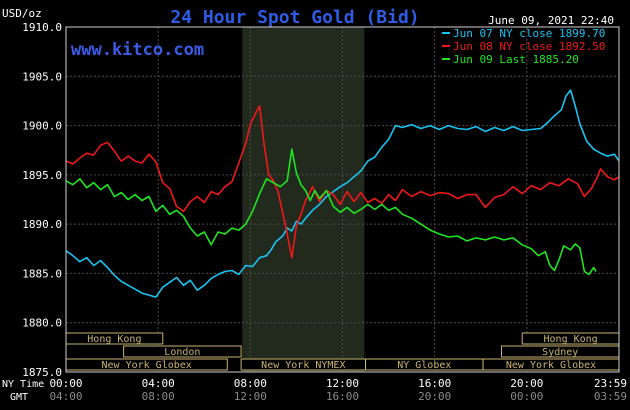 Image resolution: width=630 pixels, height=410 pixels. I want to click on x-tick-label-ny: 12:00, so click(342, 383).